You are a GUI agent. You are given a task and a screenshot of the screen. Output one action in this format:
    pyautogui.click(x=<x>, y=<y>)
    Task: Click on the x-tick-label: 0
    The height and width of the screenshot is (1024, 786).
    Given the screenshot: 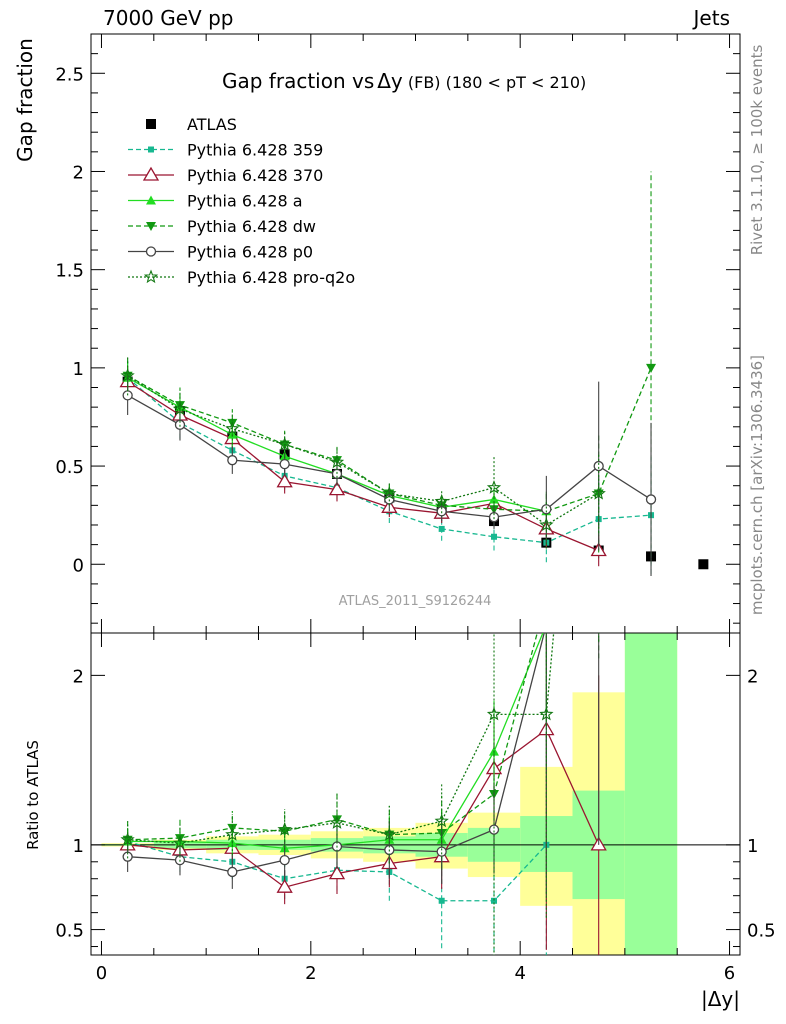 What is the action you would take?
    pyautogui.click(x=101, y=973)
    